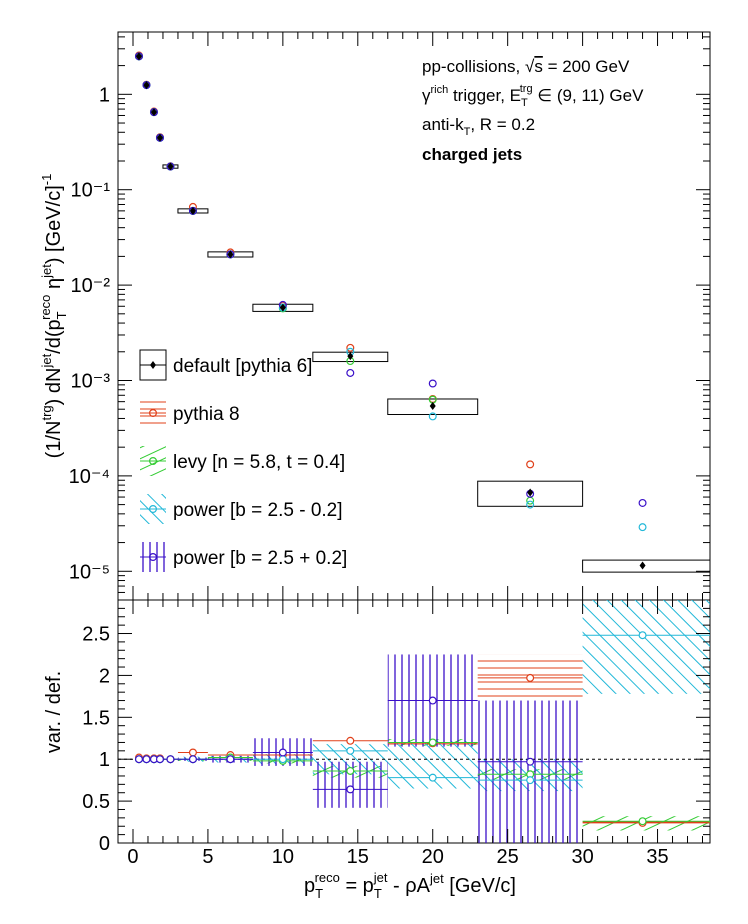 This screenshot has height=924, width=748. I want to click on legend-label: levy [n = 5.8, t = 0.4], so click(259, 462).